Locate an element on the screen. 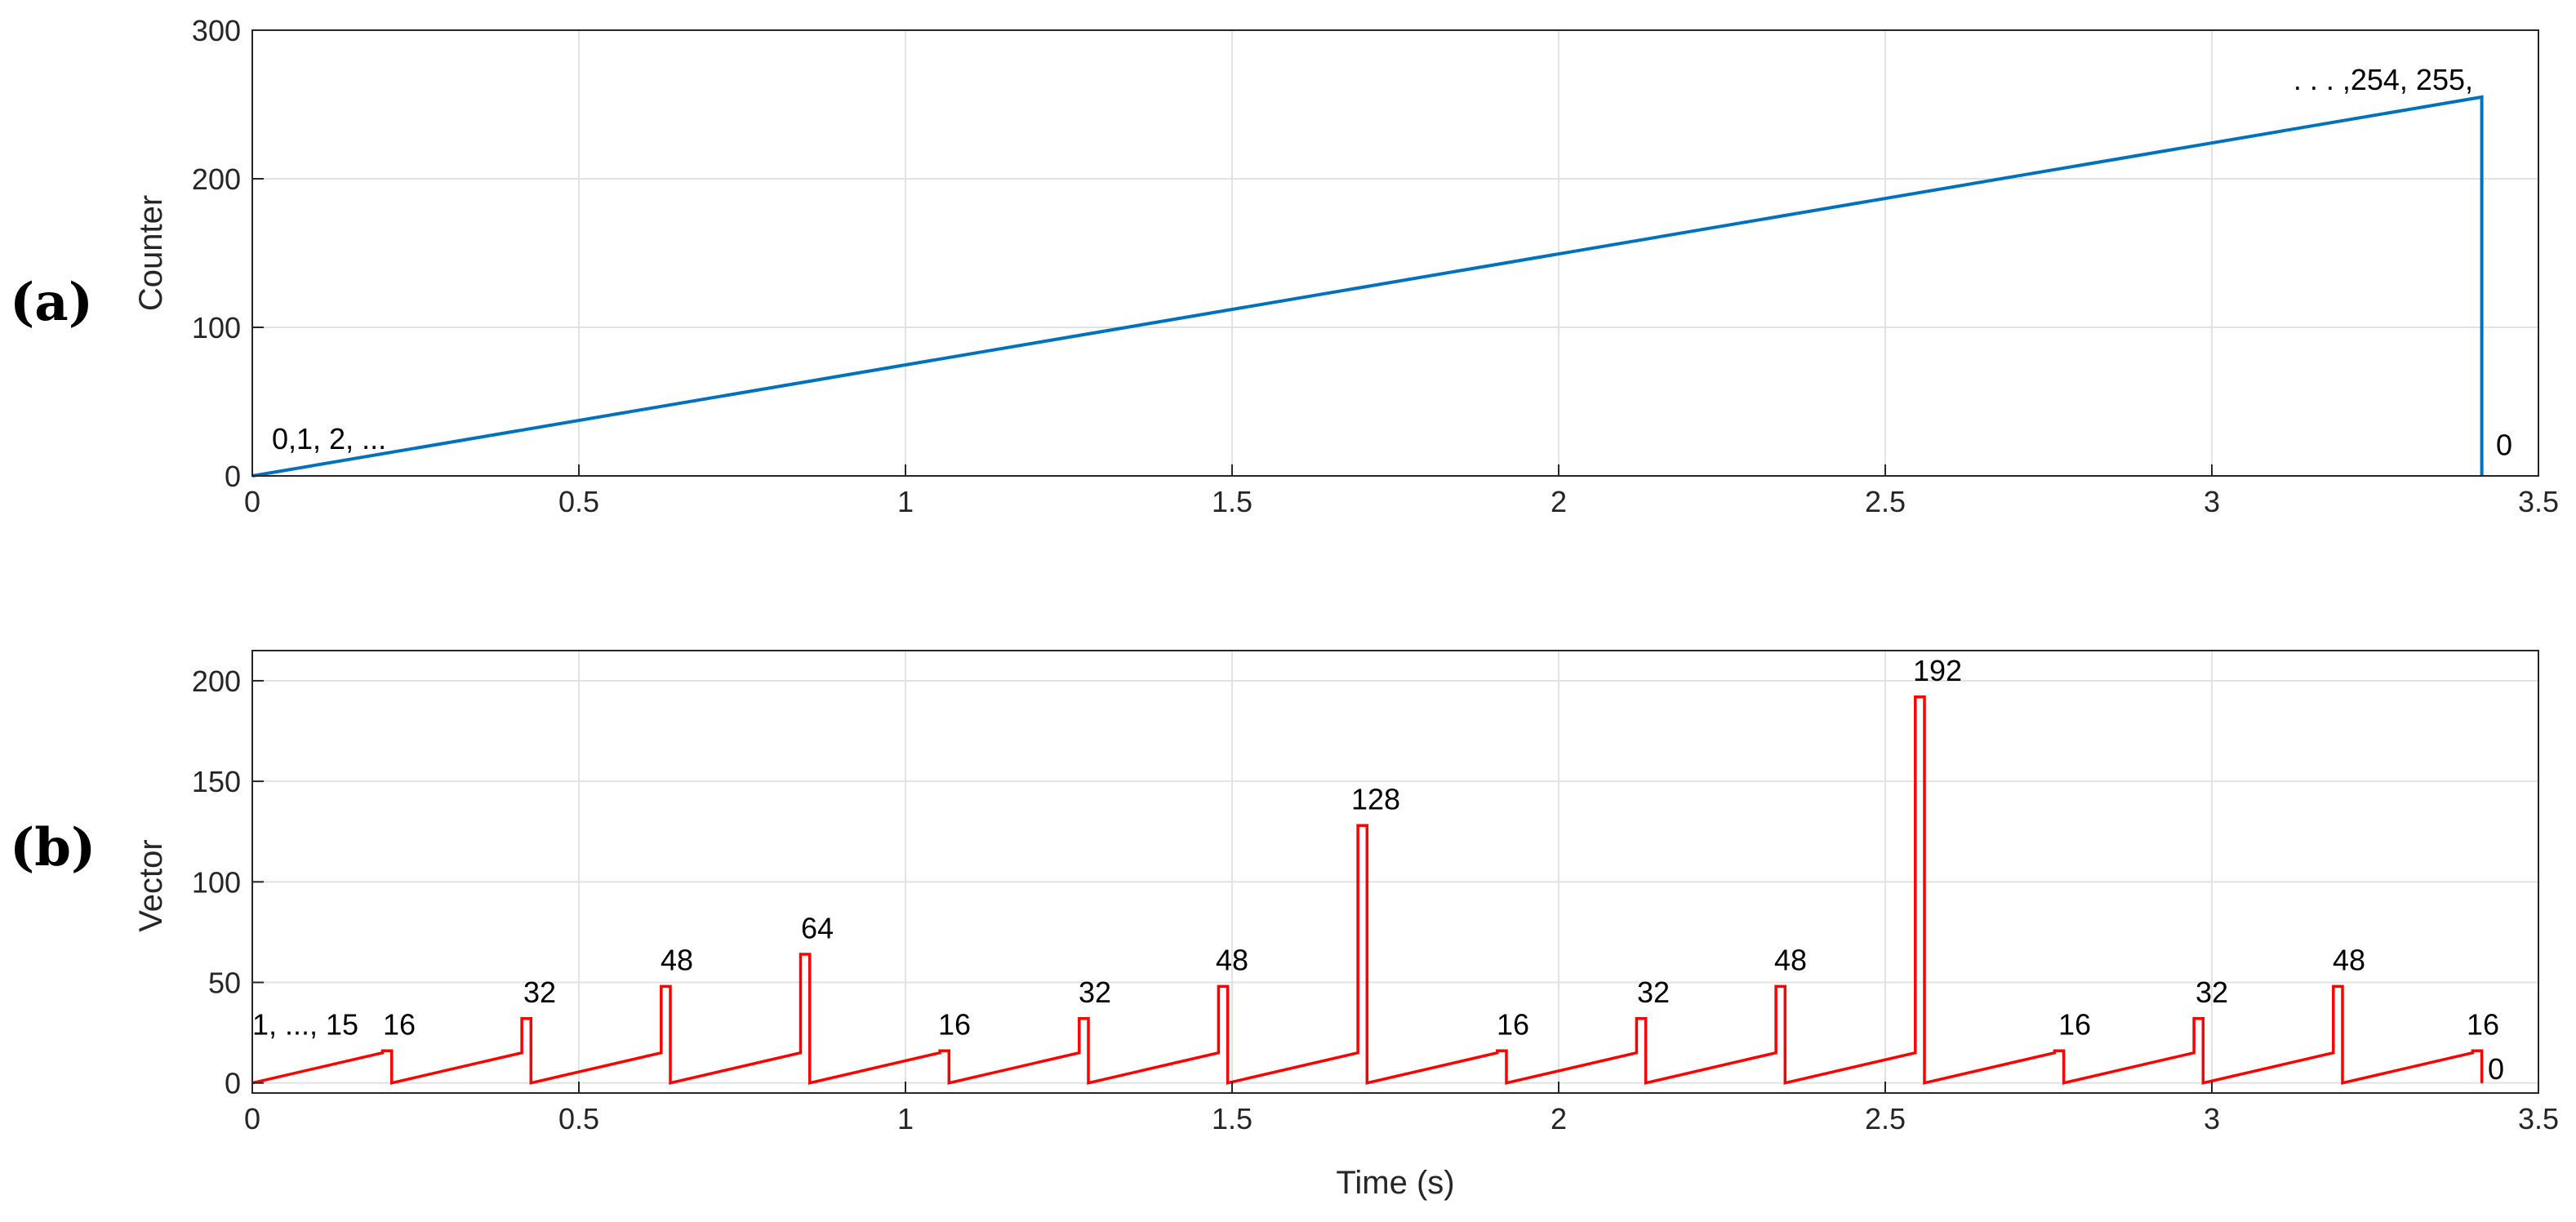  panel-a-annotation: . . . ,254, 255, is located at coordinates (2383, 79).